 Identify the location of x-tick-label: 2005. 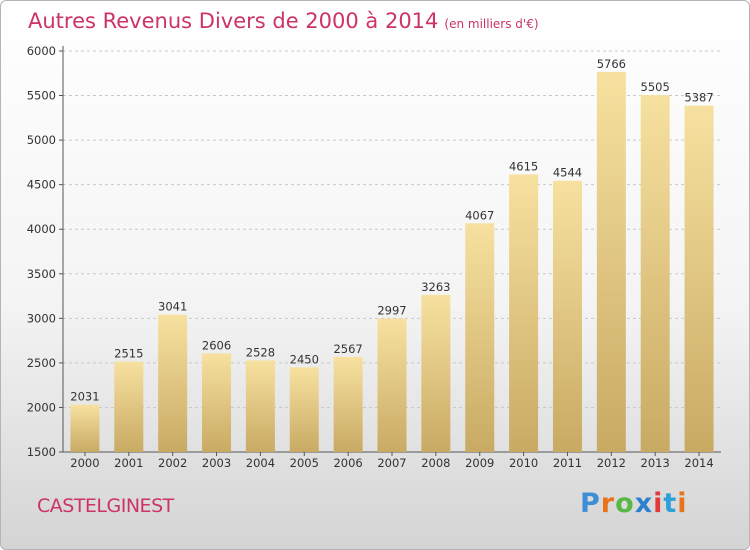
(304, 463).